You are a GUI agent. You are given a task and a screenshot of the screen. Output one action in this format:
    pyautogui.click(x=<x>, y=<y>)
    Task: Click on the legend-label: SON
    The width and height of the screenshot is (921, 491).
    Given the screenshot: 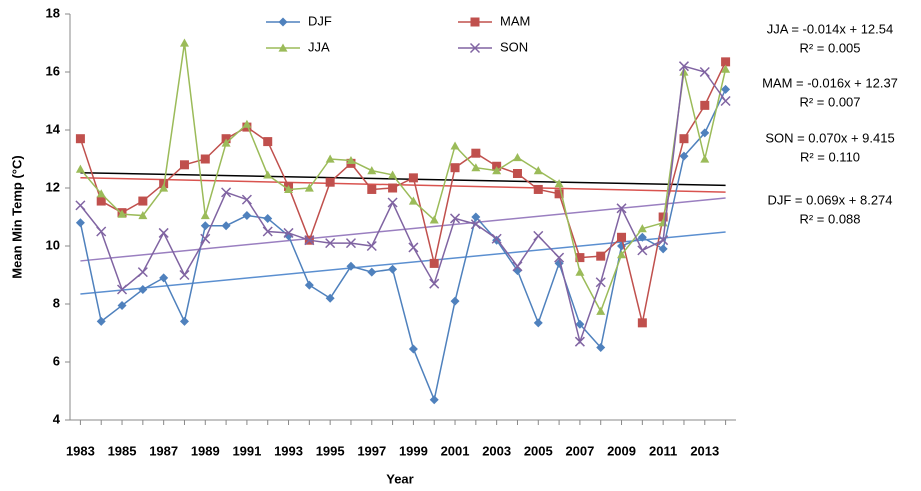 What is the action you would take?
    pyautogui.click(x=514, y=46)
    